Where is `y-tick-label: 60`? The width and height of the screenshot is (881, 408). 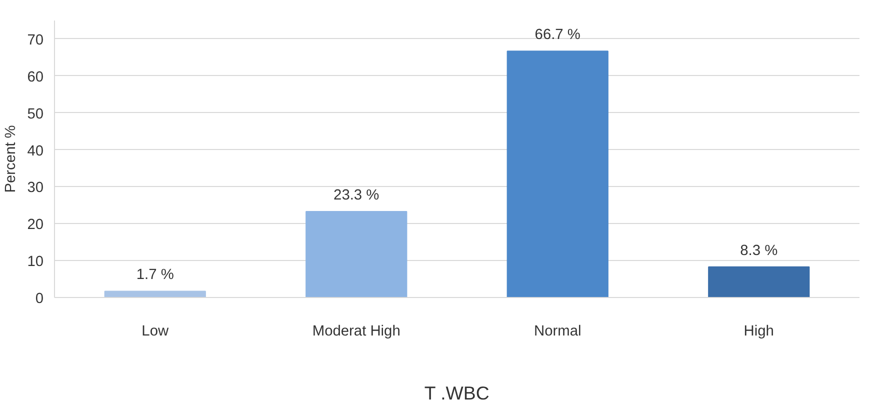
y-tick-label: 60 is located at coordinates (35, 77).